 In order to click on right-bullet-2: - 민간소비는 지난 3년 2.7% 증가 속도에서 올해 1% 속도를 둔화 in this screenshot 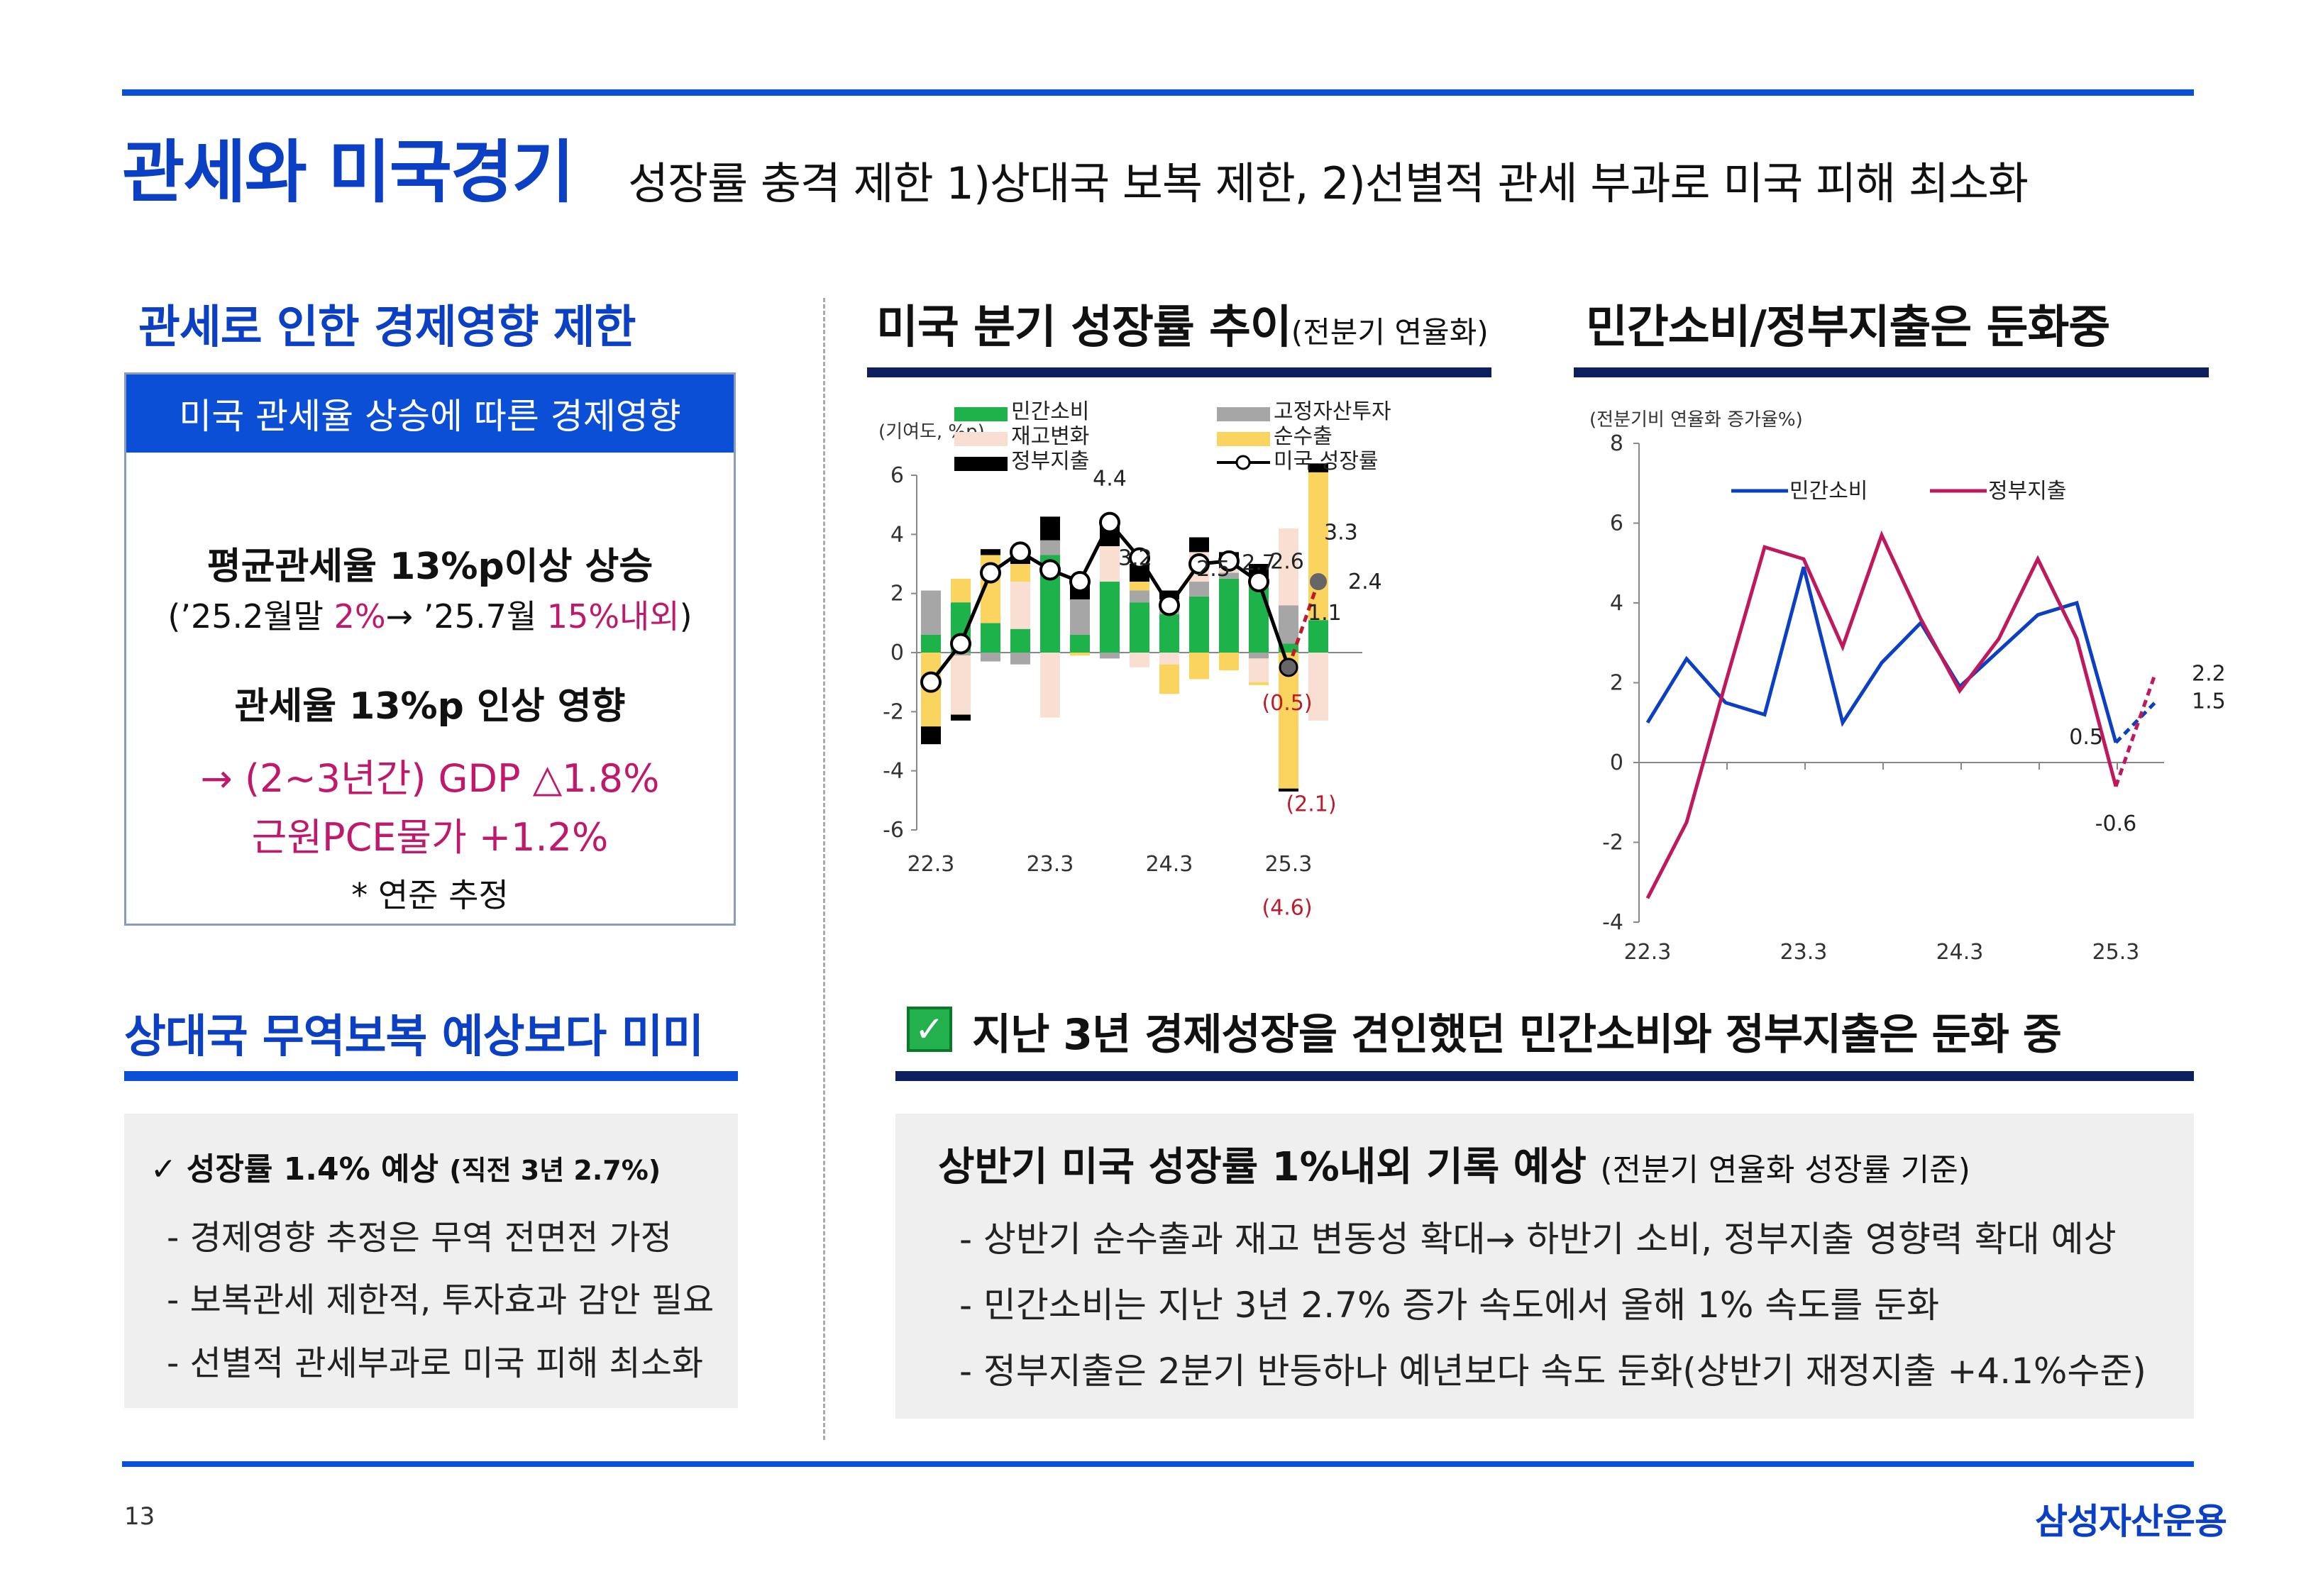, I will do `click(1449, 1306)`.